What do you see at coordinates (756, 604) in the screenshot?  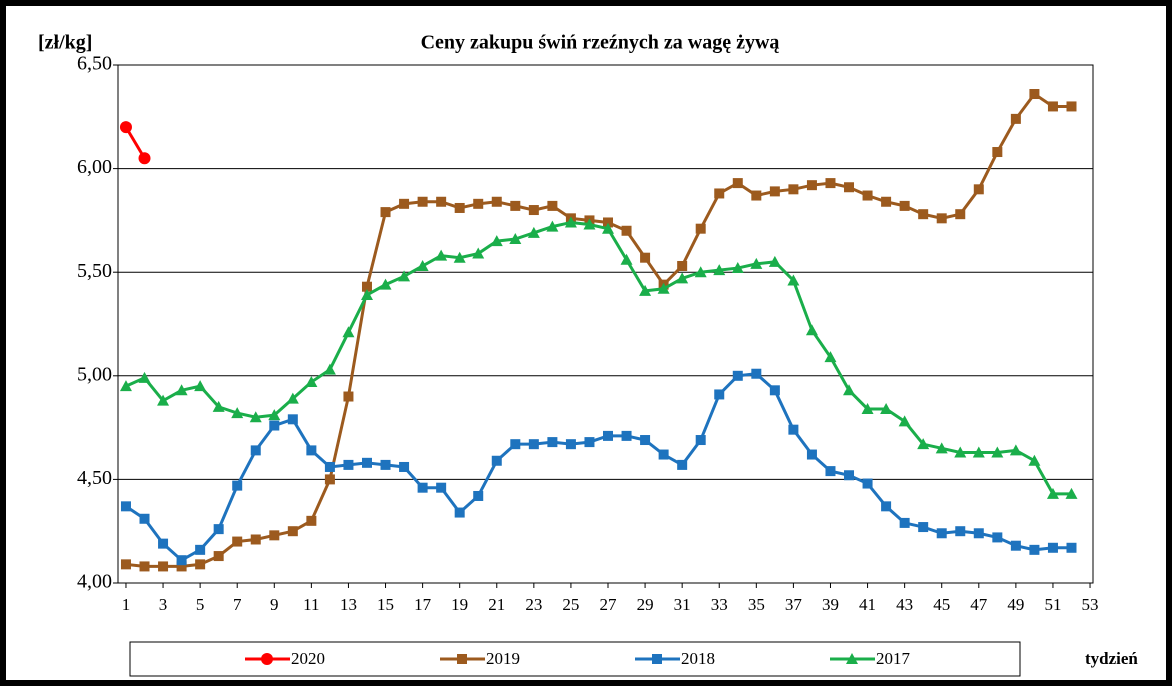 I see `x-tick-label: 35` at bounding box center [756, 604].